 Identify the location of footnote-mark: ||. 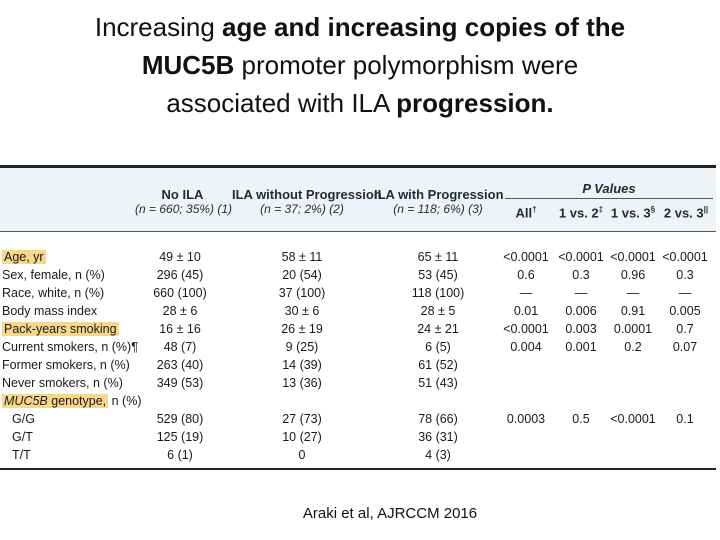
(706, 209).